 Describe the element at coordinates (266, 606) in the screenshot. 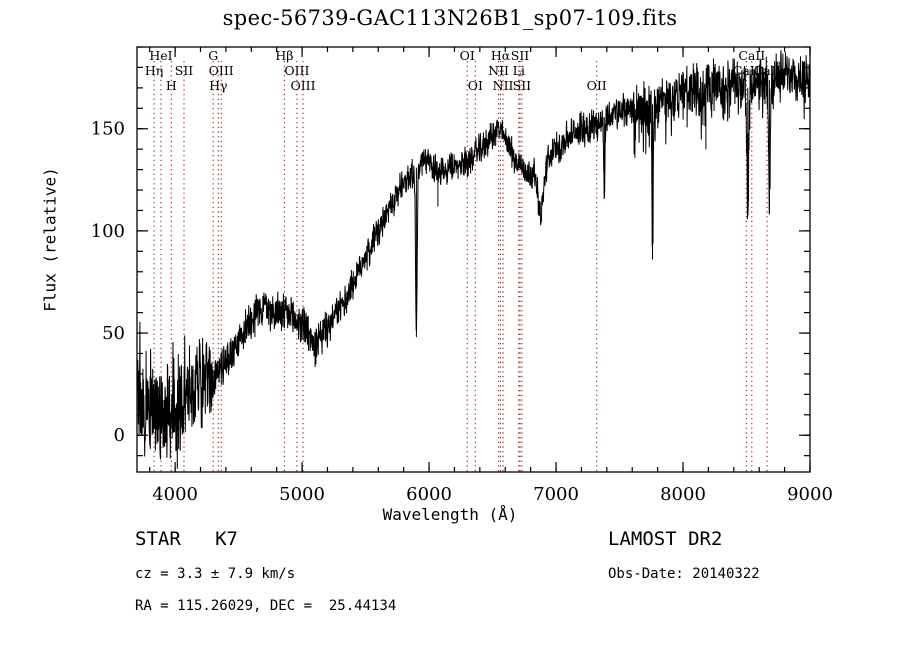

I see `coordinates-value: RA = 115.26029, DEC = 25.44134` at that location.